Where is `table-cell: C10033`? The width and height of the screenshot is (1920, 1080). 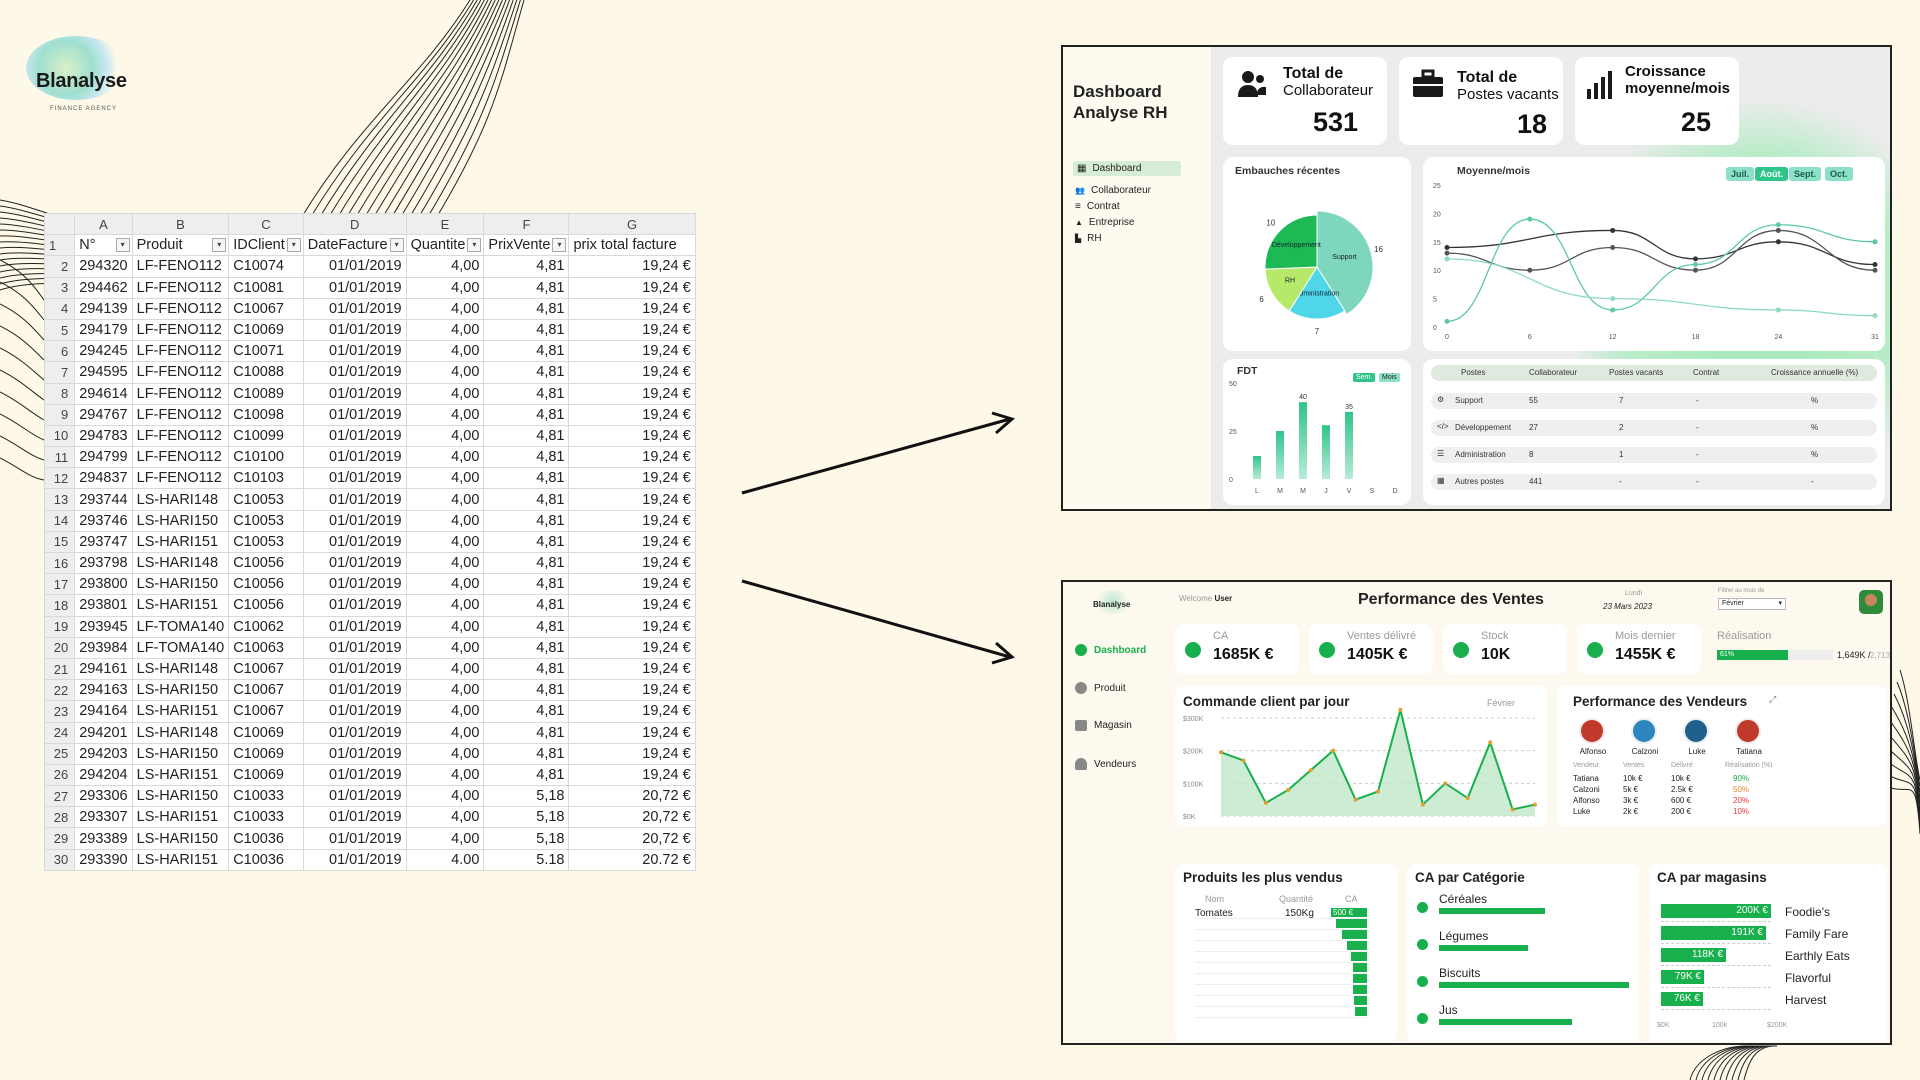 table-cell: C10033 is located at coordinates (266, 817).